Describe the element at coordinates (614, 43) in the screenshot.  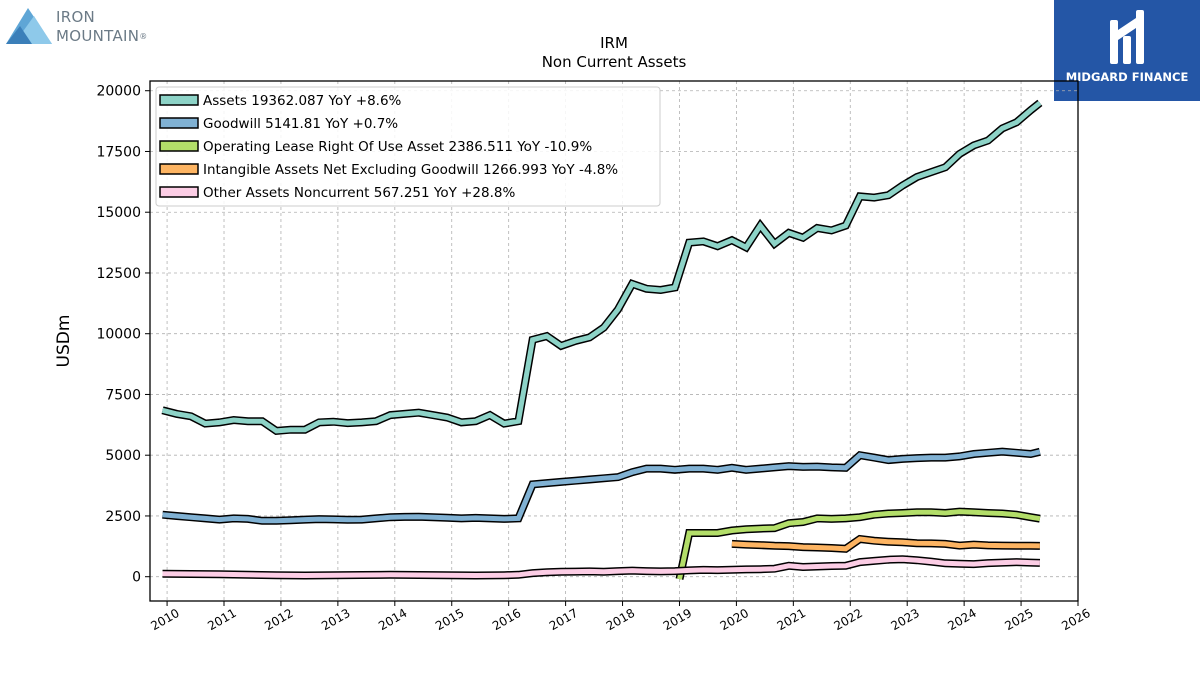
I see `chart-title: IRM` at that location.